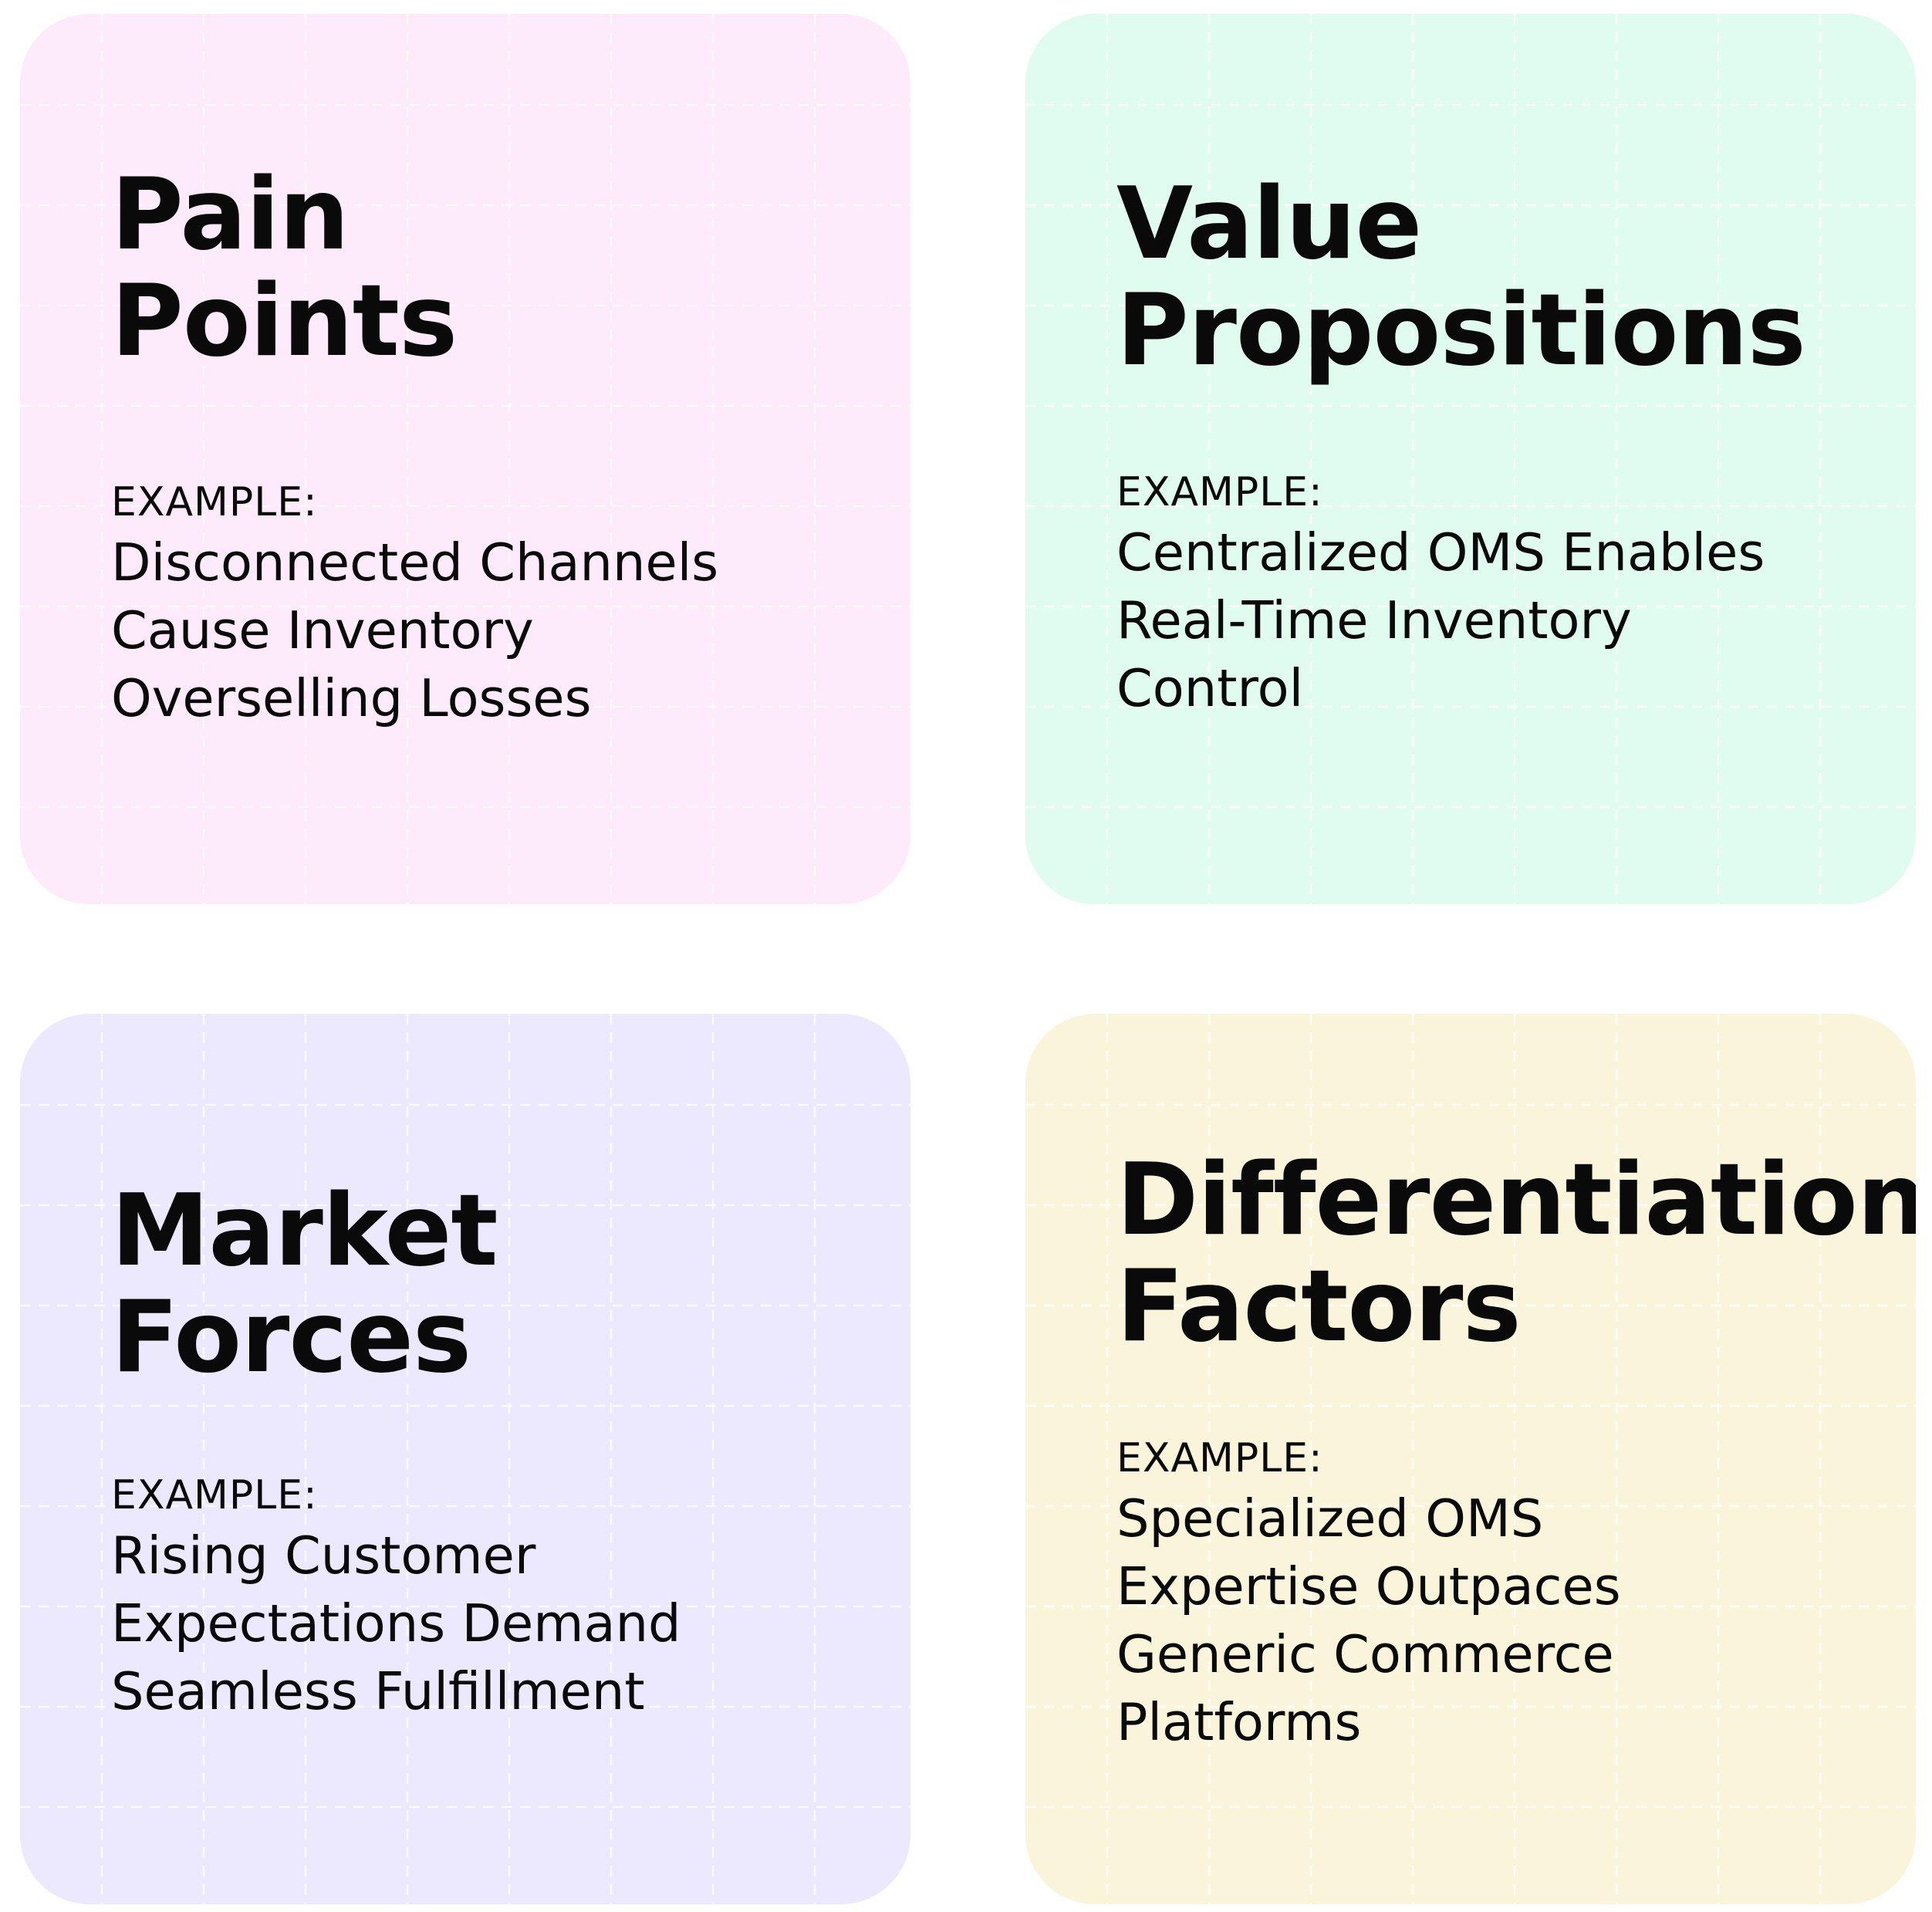 The image size is (1932, 1912). Describe the element at coordinates (396, 1623) in the screenshot. I see `example-line: Expectations Demand` at that location.